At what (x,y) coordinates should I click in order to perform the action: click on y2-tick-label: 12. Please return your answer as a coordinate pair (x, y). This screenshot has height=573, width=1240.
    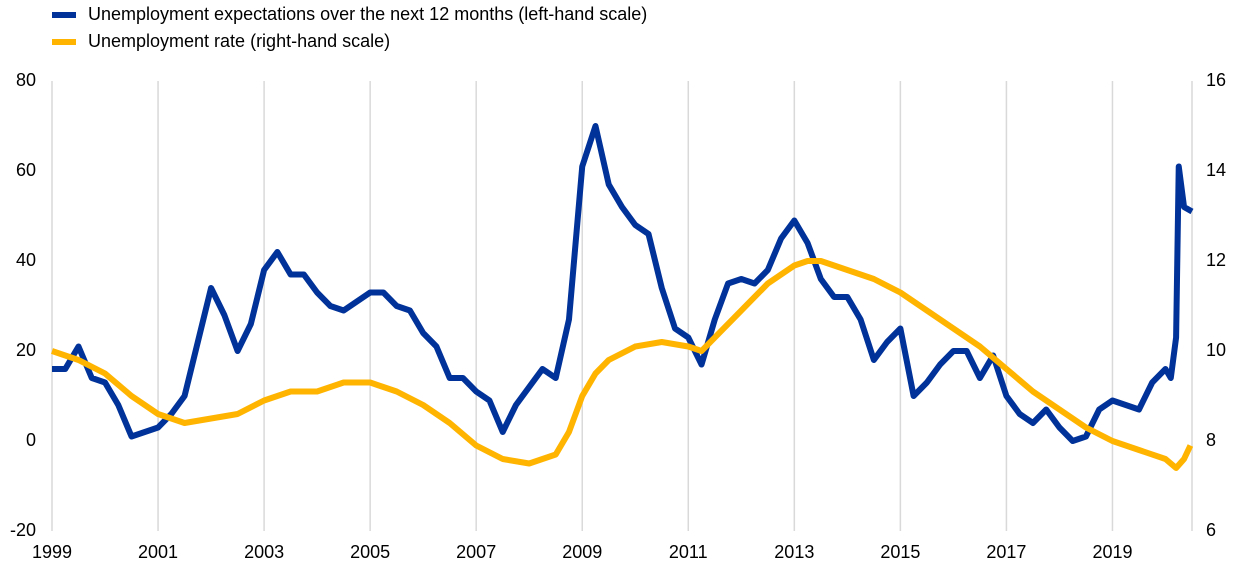
    Looking at the image, I should click on (1216, 260).